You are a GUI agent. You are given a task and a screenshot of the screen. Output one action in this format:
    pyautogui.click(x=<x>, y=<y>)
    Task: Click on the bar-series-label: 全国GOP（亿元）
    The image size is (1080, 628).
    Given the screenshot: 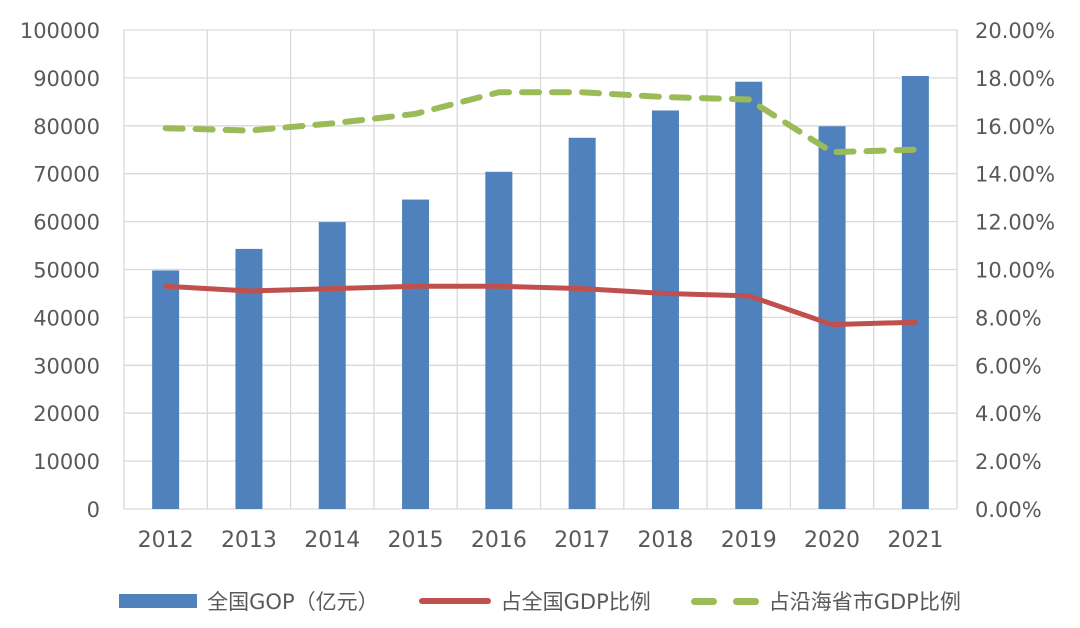 What is the action you would take?
    pyautogui.click(x=293, y=602)
    